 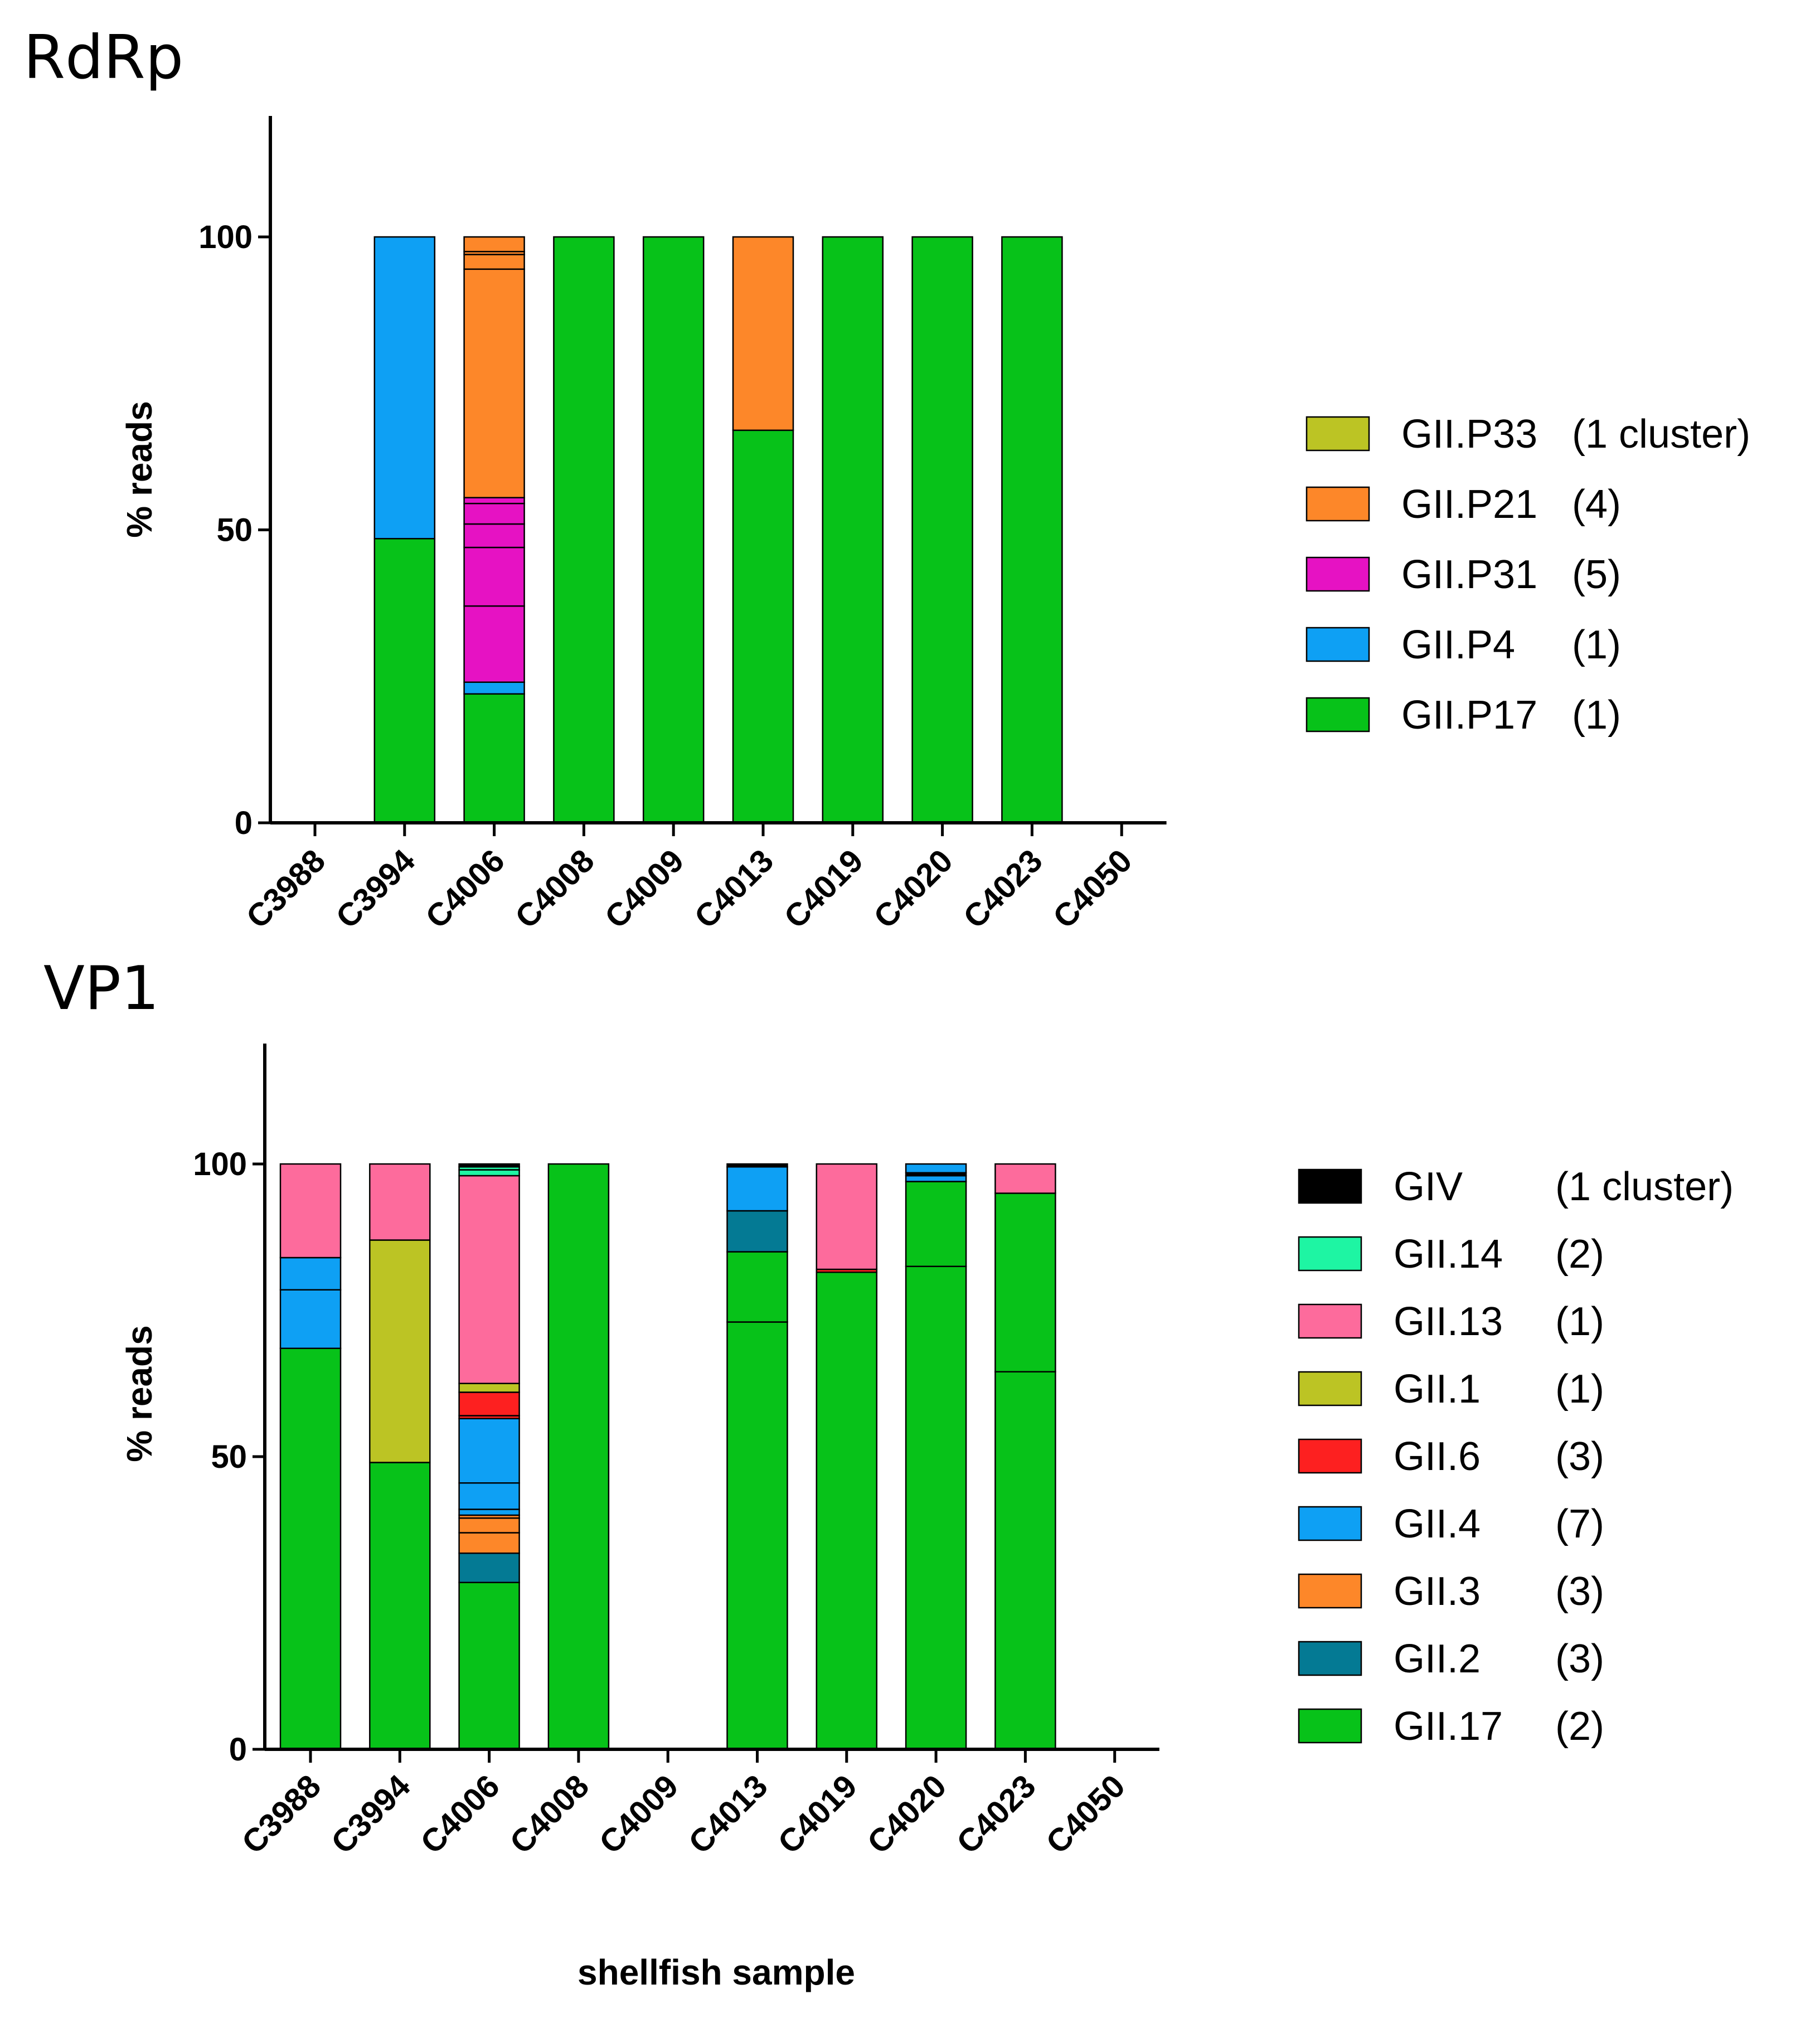 What do you see at coordinates (1429, 1187) in the screenshot?
I see `vp1-legend-label-GIV: GIV` at bounding box center [1429, 1187].